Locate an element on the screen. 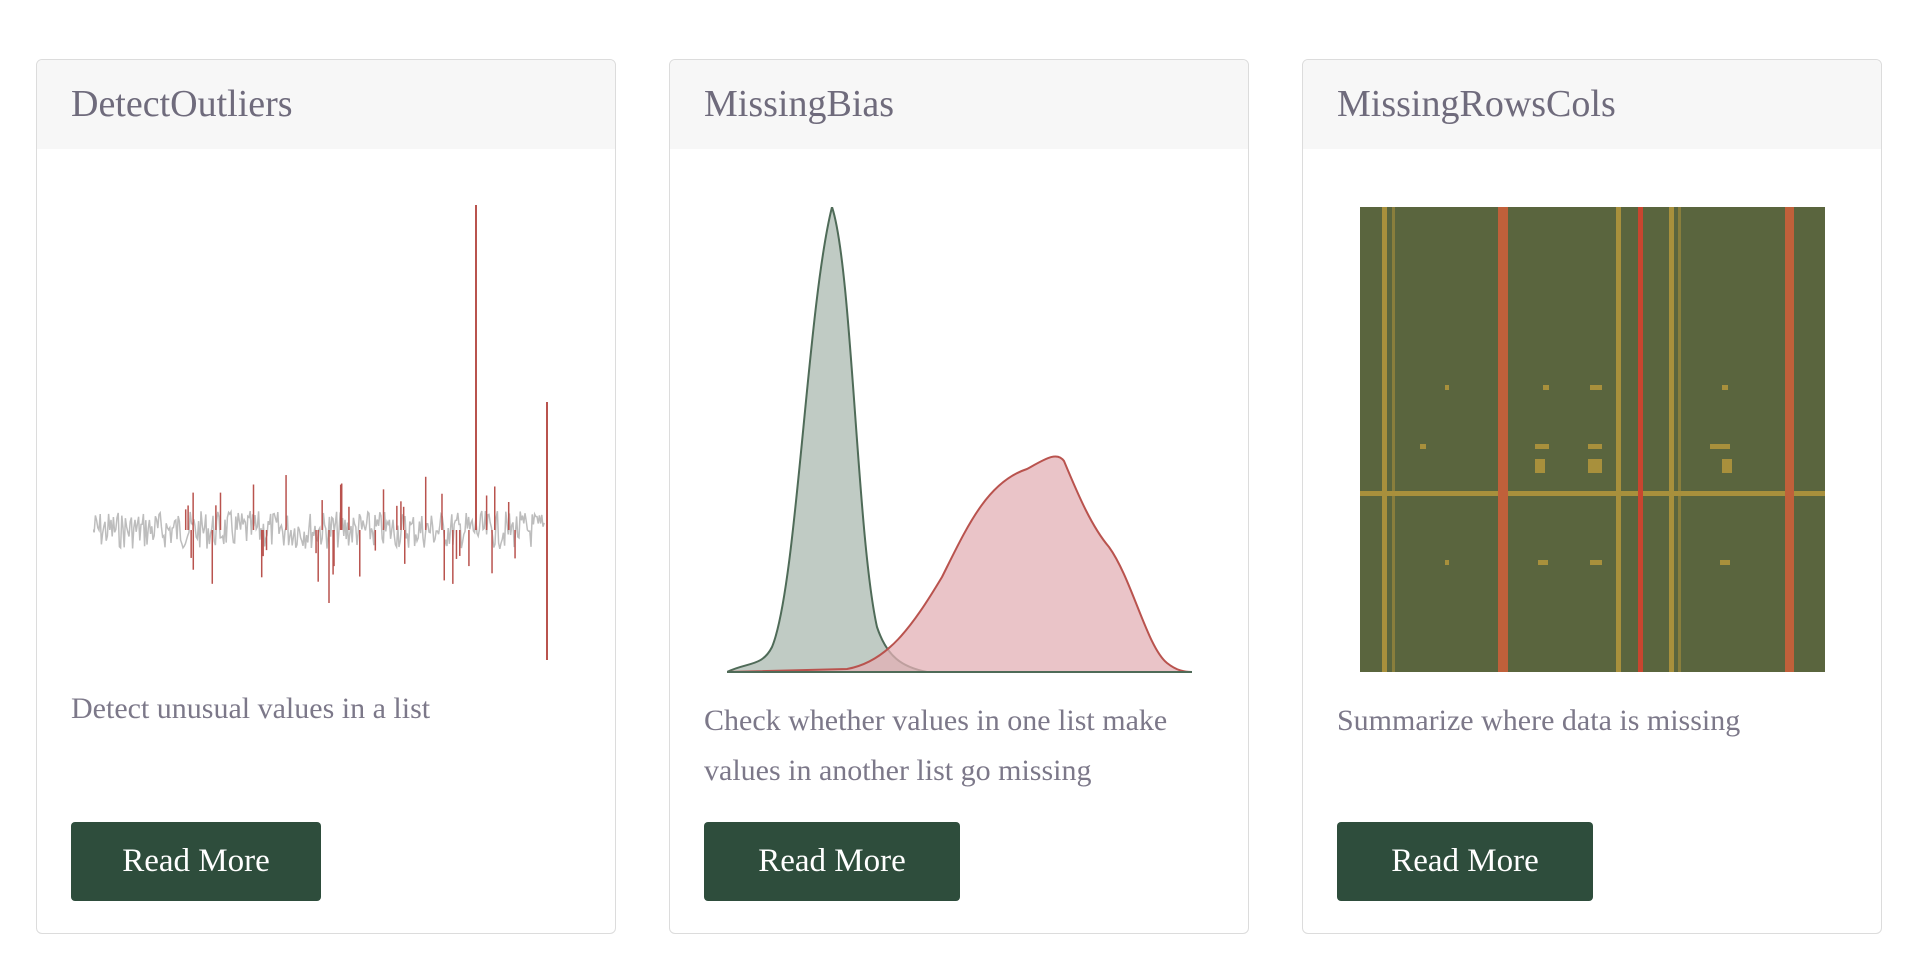 This screenshot has height=967, width=1920. card-header: MissingBias is located at coordinates (959, 104).